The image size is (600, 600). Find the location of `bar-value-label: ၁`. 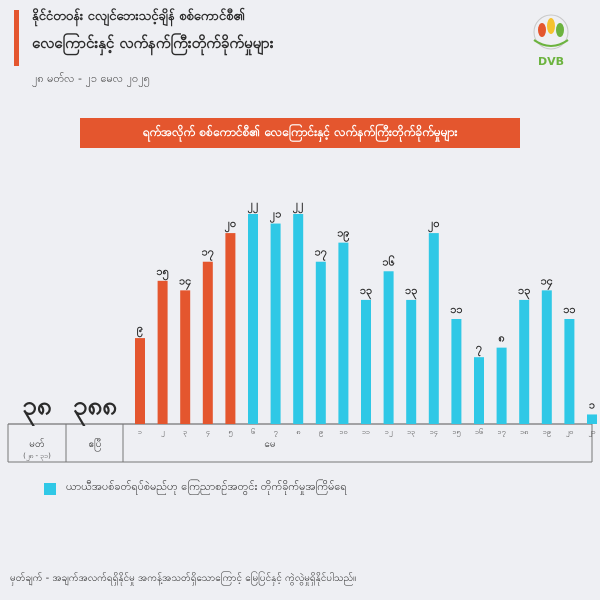

bar-value-label: ၁ is located at coordinates (592, 404).